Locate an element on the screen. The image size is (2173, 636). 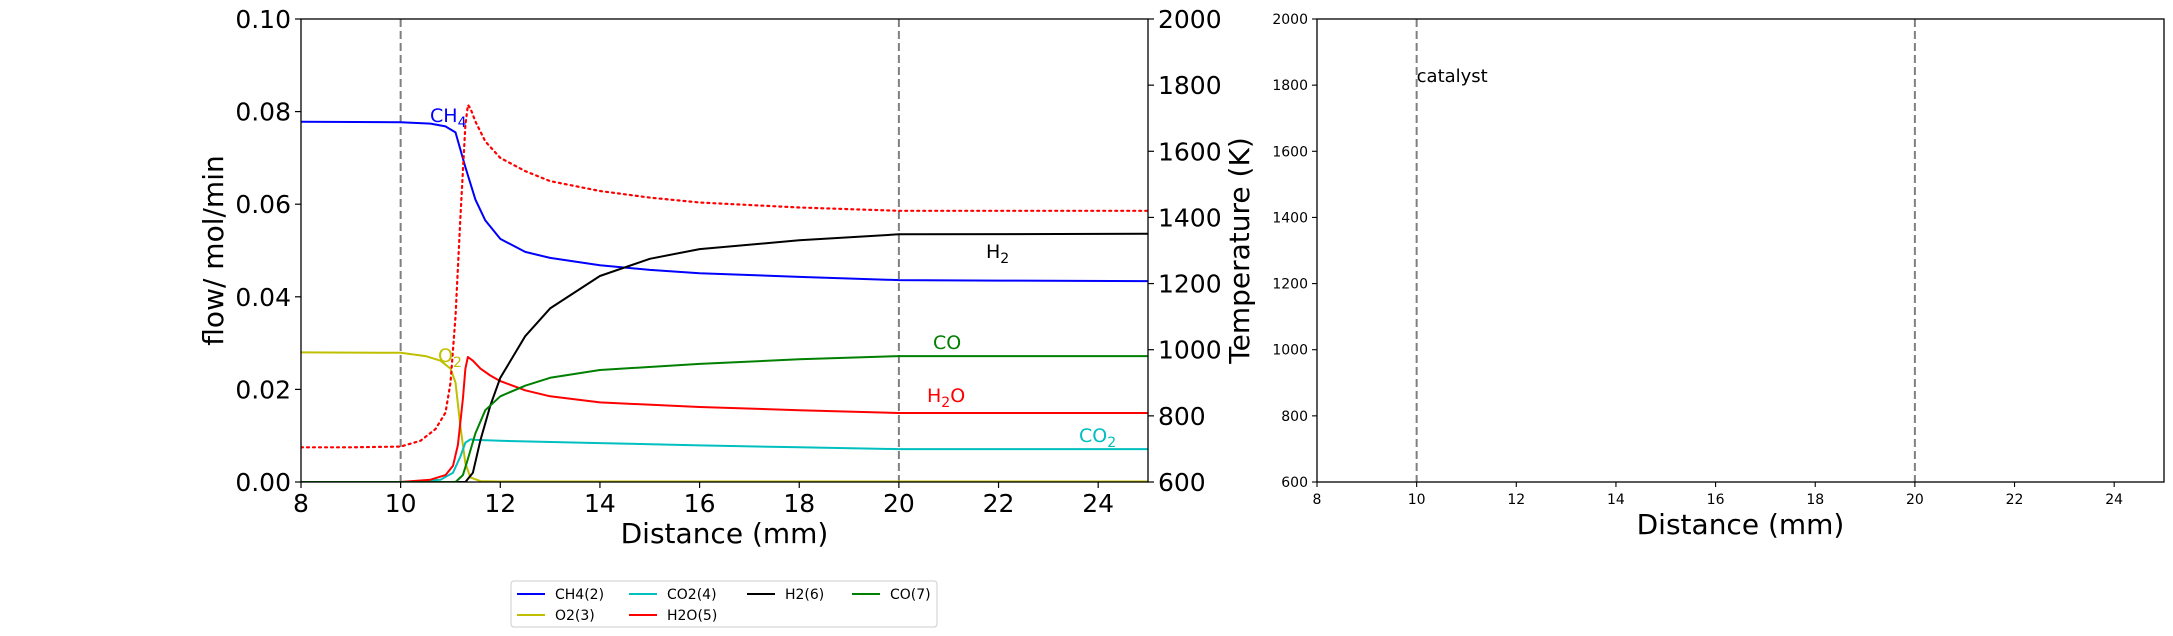
y-tick-label: 1400 is located at coordinates (1290, 218).